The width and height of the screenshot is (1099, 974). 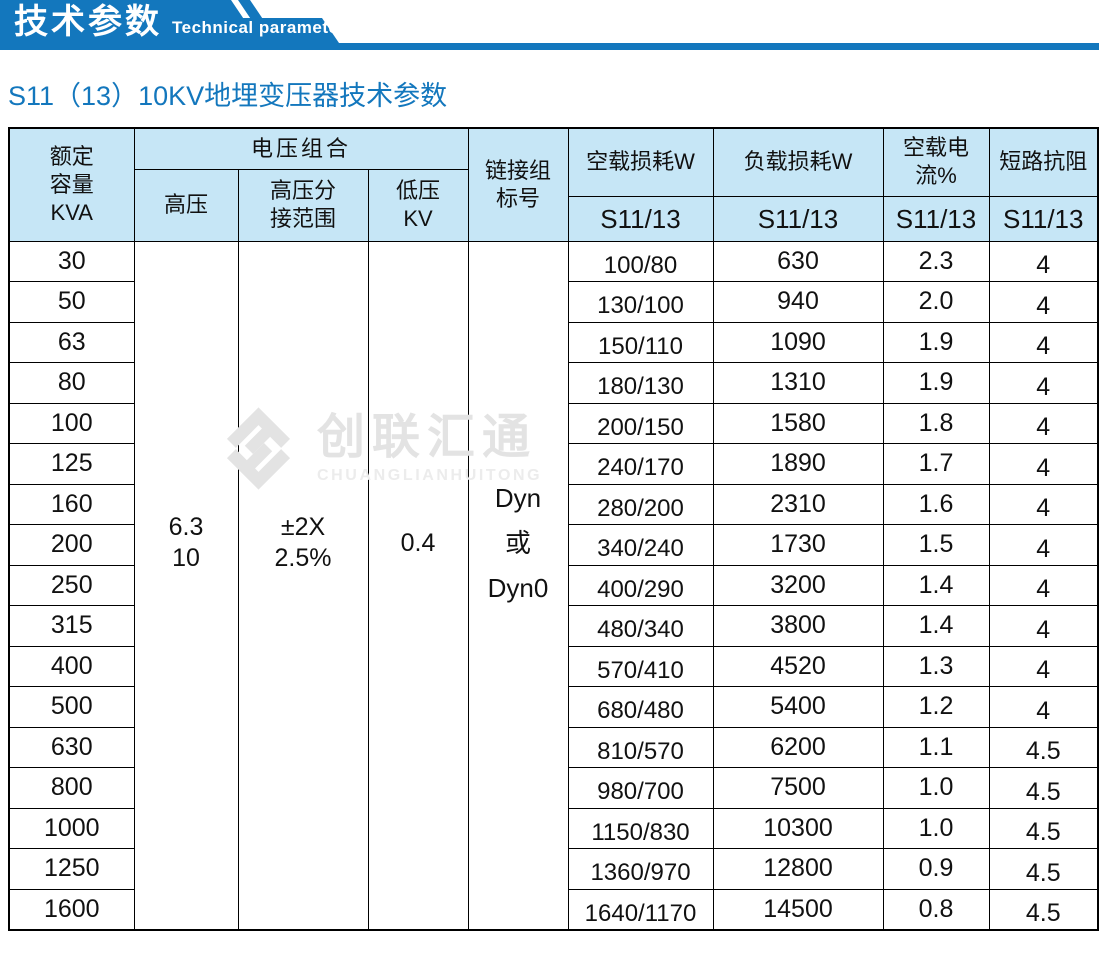 I want to click on watermark-text-cn: 创联汇通, so click(x=427, y=437).